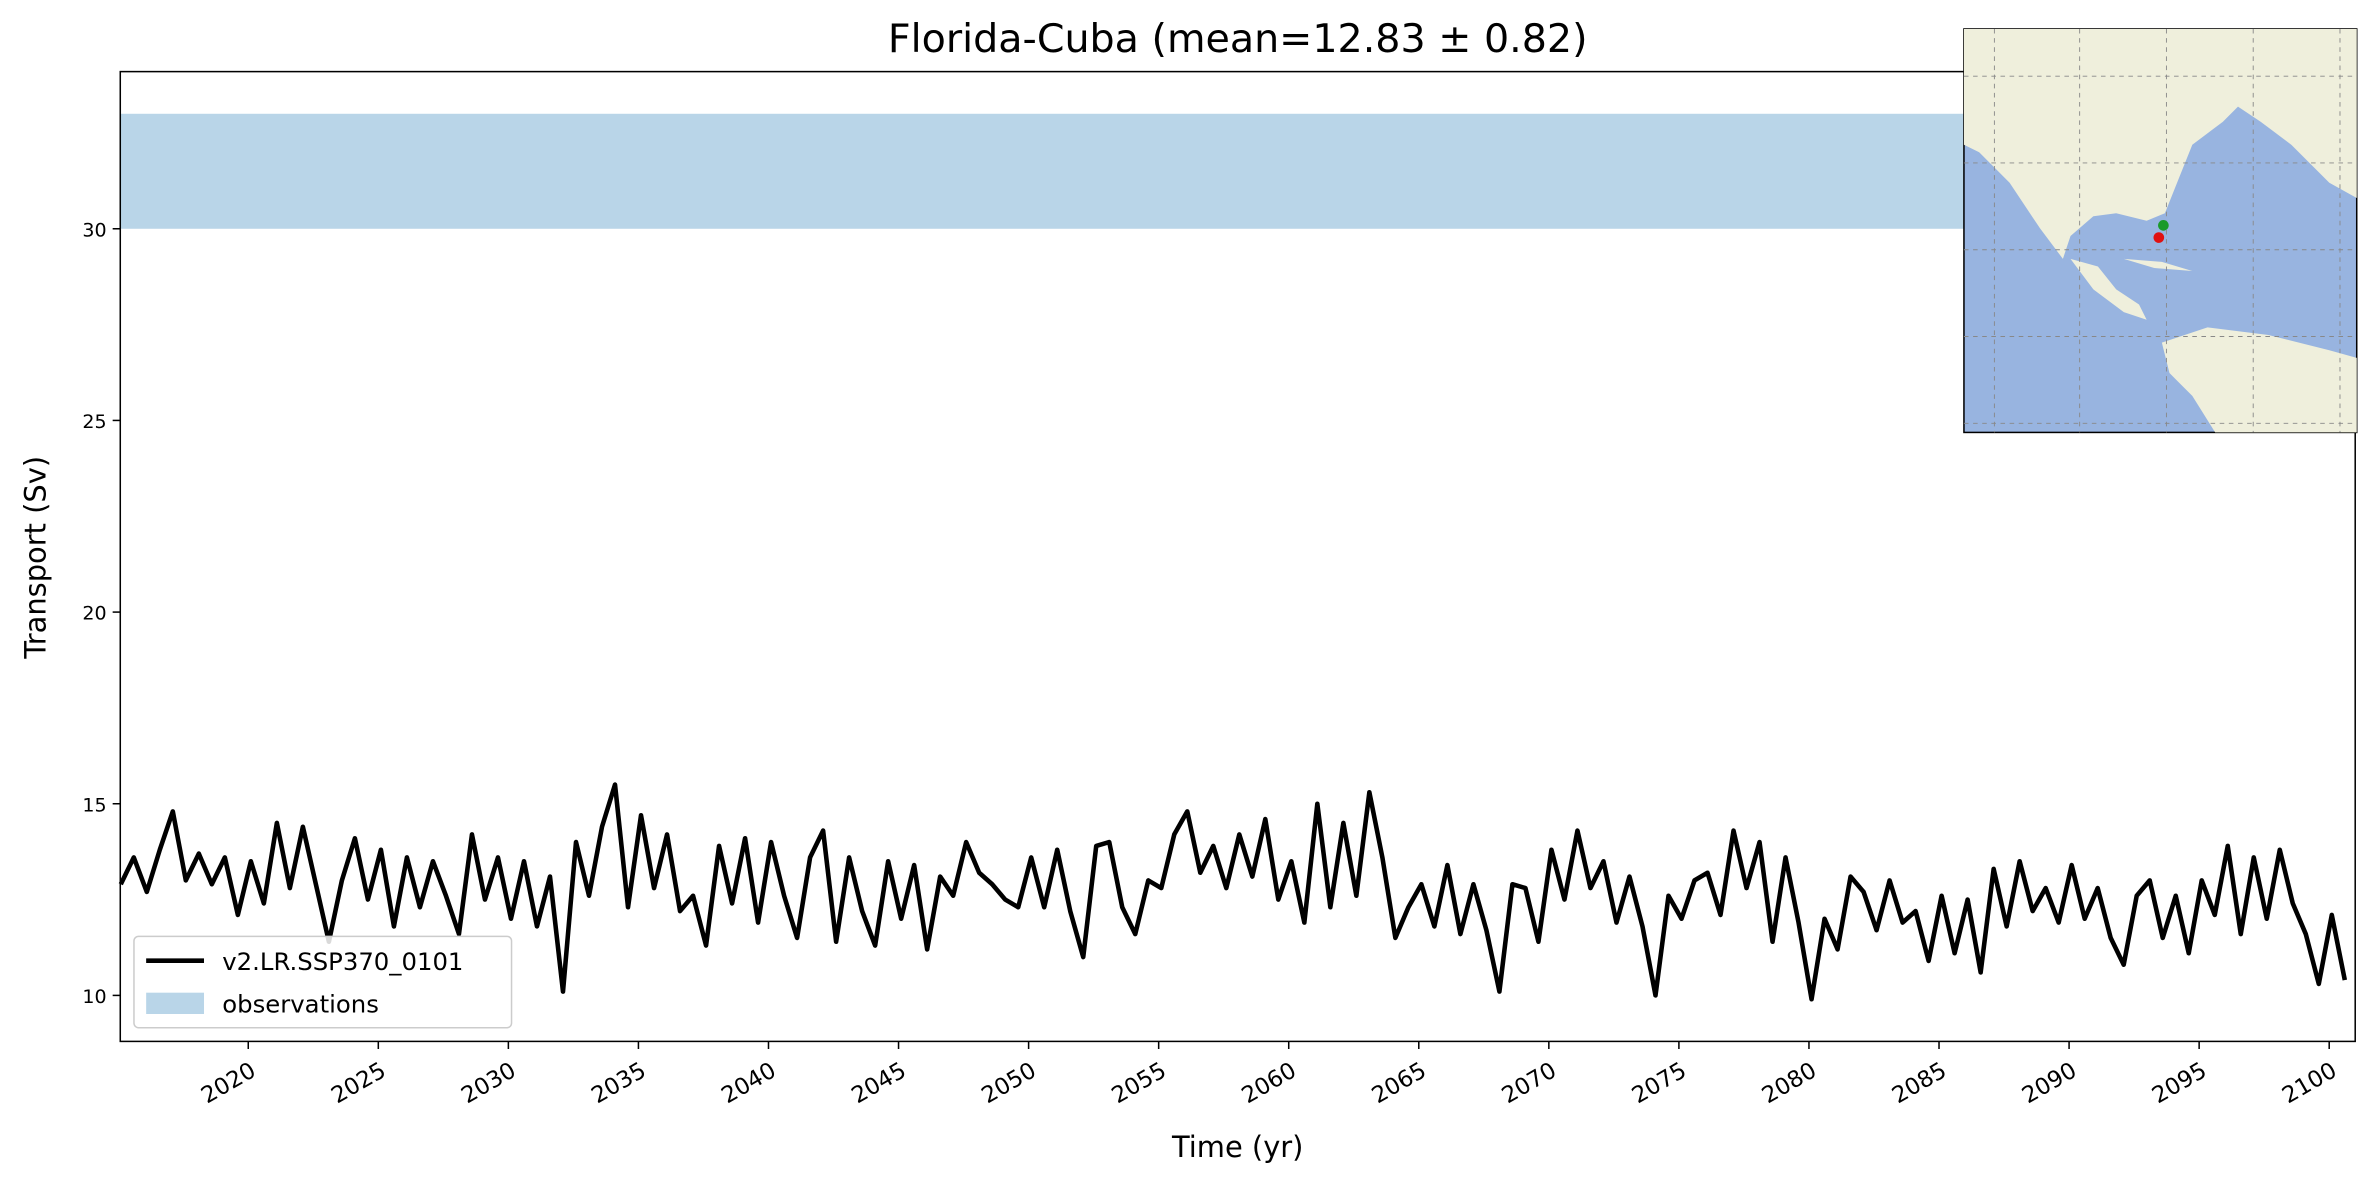 The height and width of the screenshot is (1180, 2375). What do you see at coordinates (94, 230) in the screenshot?
I see `y-tick-label: 30` at bounding box center [94, 230].